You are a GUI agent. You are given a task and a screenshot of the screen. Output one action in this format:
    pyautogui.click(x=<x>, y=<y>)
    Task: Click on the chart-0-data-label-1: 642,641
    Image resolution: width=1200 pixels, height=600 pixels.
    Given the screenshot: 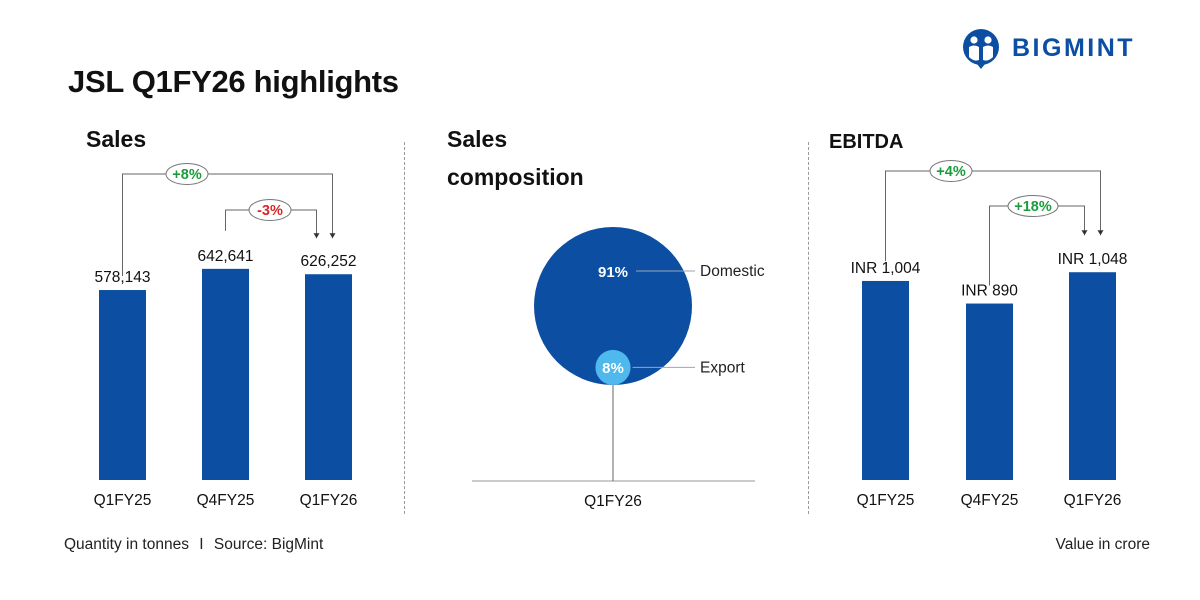 What is the action you would take?
    pyautogui.click(x=225, y=256)
    